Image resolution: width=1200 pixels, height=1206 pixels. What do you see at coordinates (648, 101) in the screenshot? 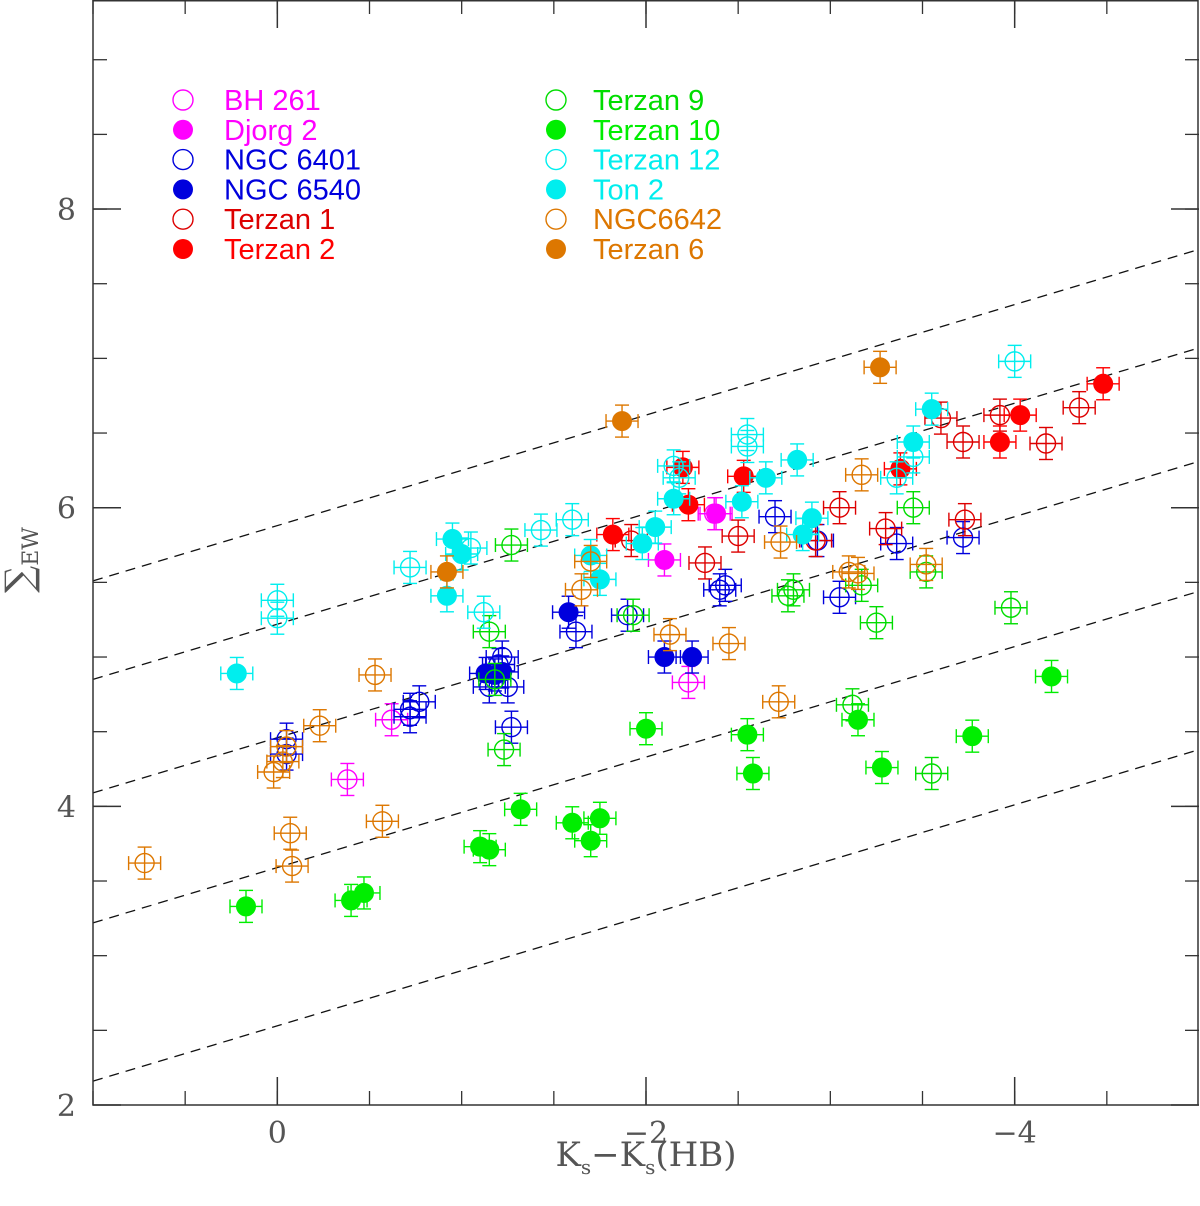
I see `legend-label-terzan-9: Terzan 9` at bounding box center [648, 101].